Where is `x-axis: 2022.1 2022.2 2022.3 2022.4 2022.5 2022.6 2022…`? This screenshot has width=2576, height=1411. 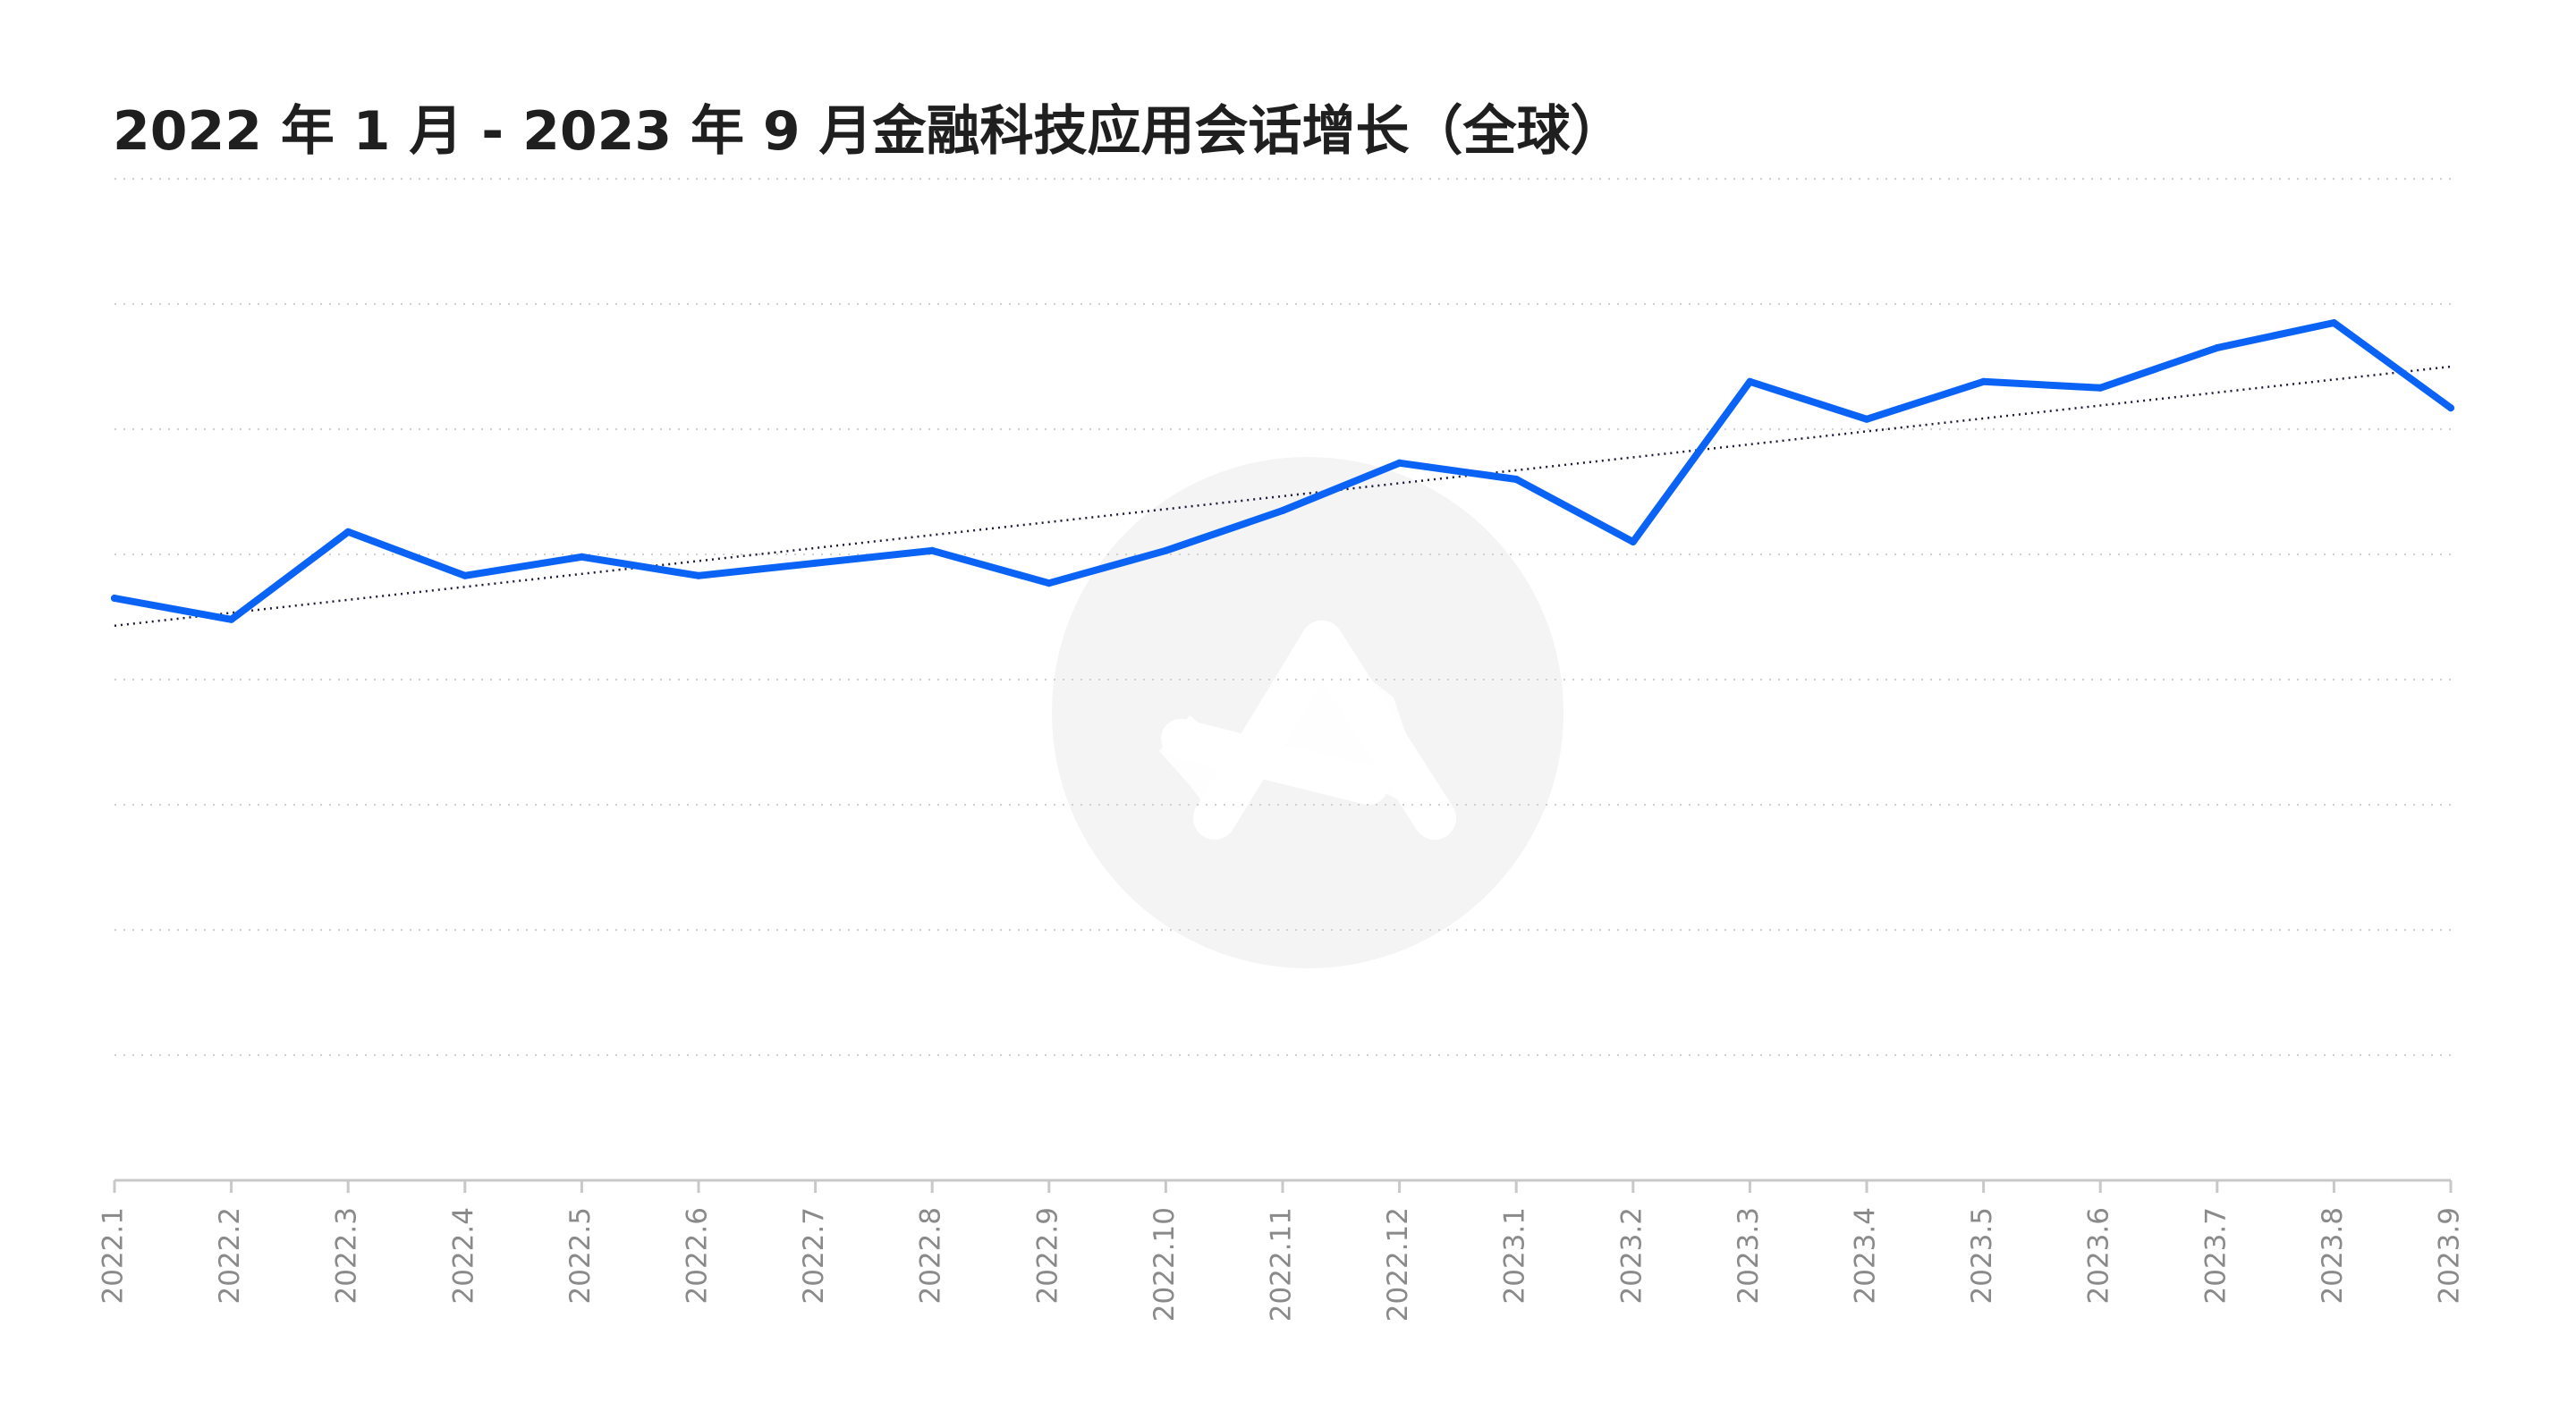 x-axis: 2022.1 2022.2 2022.3 2022.4 2022.5 2022.6 2022… is located at coordinates (1281, 1250).